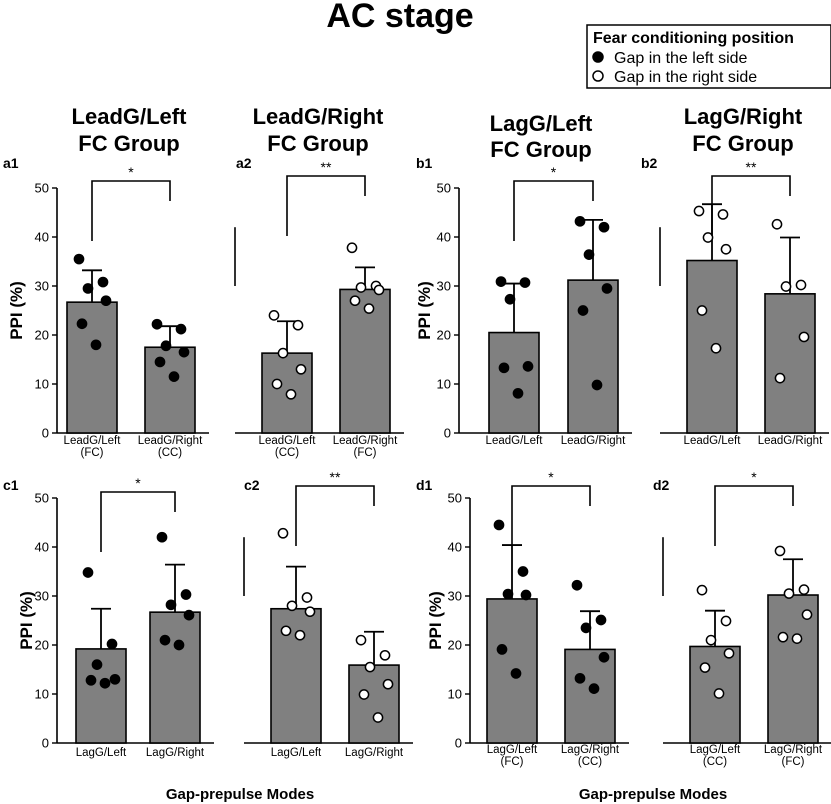  What do you see at coordinates (399, 17) in the screenshot?
I see `figure-title: AC stage` at bounding box center [399, 17].